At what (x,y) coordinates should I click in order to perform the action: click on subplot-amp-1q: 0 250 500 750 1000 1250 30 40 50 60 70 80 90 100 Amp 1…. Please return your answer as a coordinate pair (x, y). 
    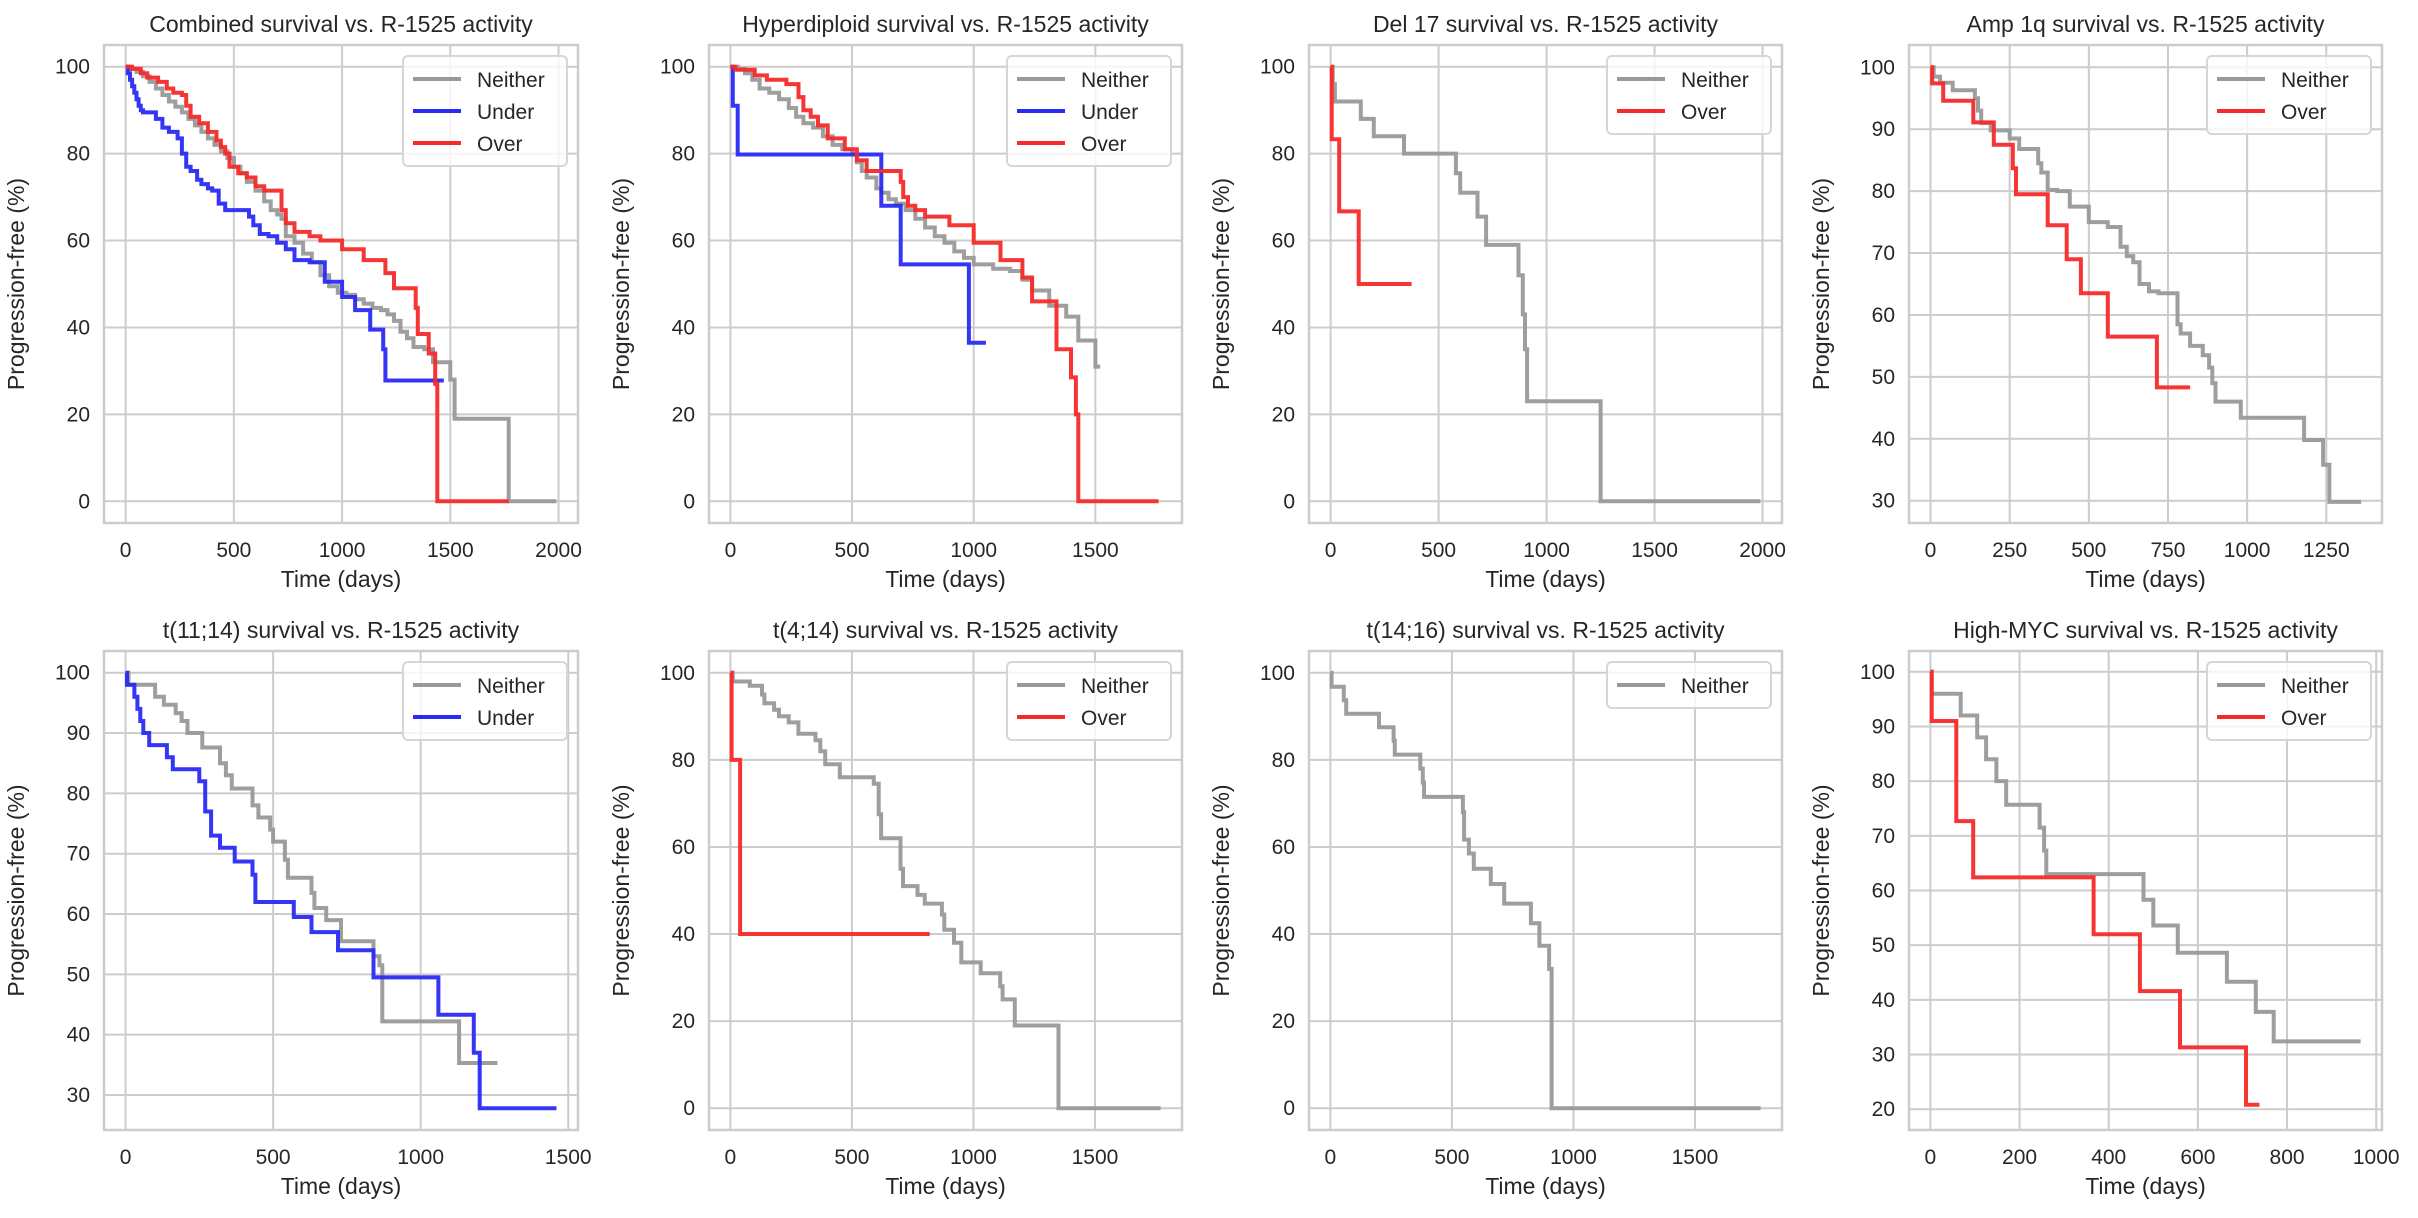
    Looking at the image, I should click on (2096, 301).